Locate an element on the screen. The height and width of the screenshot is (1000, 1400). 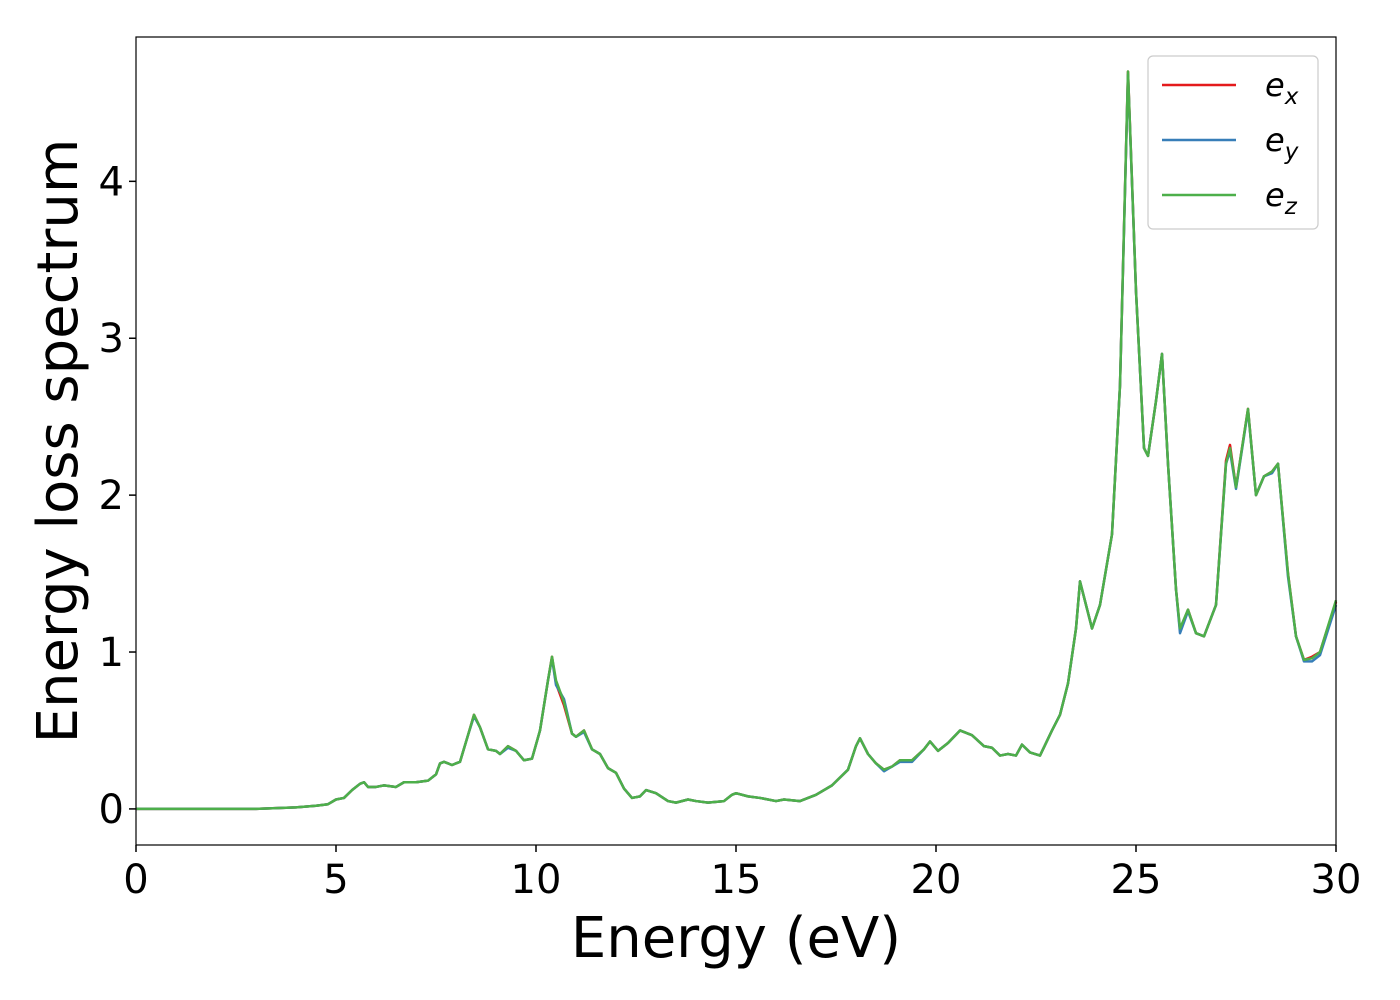
x-tick-label: 25 is located at coordinates (1136, 880).